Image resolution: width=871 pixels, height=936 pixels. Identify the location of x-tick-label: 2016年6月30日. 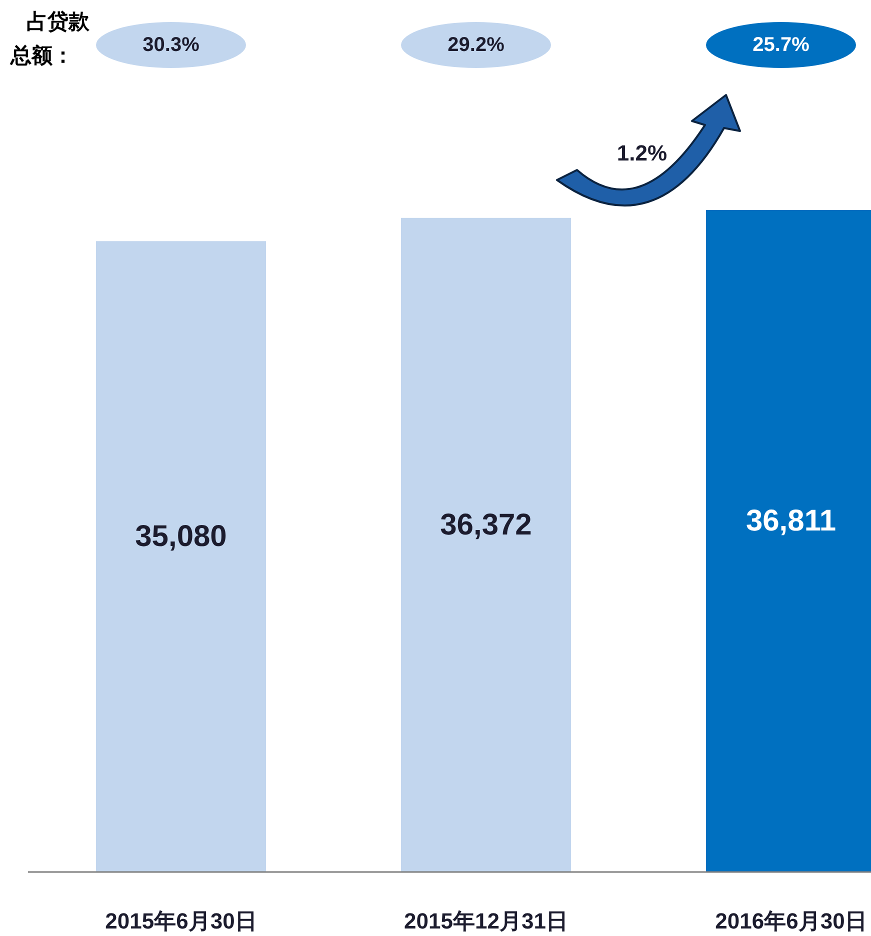
(791, 921).